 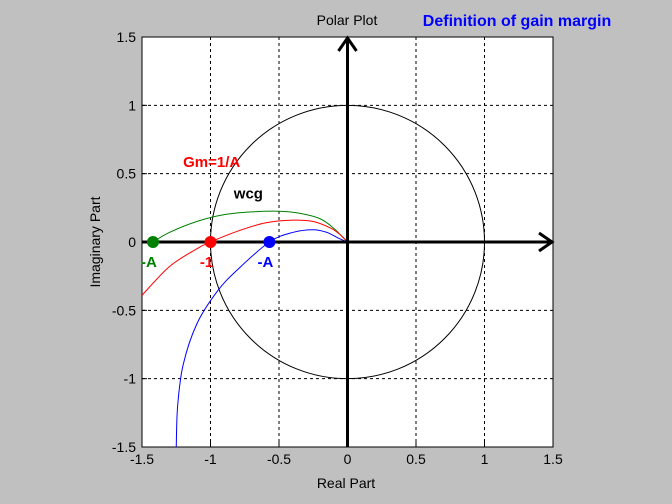 I want to click on y-tick-label: -1.5, so click(x=124, y=447).